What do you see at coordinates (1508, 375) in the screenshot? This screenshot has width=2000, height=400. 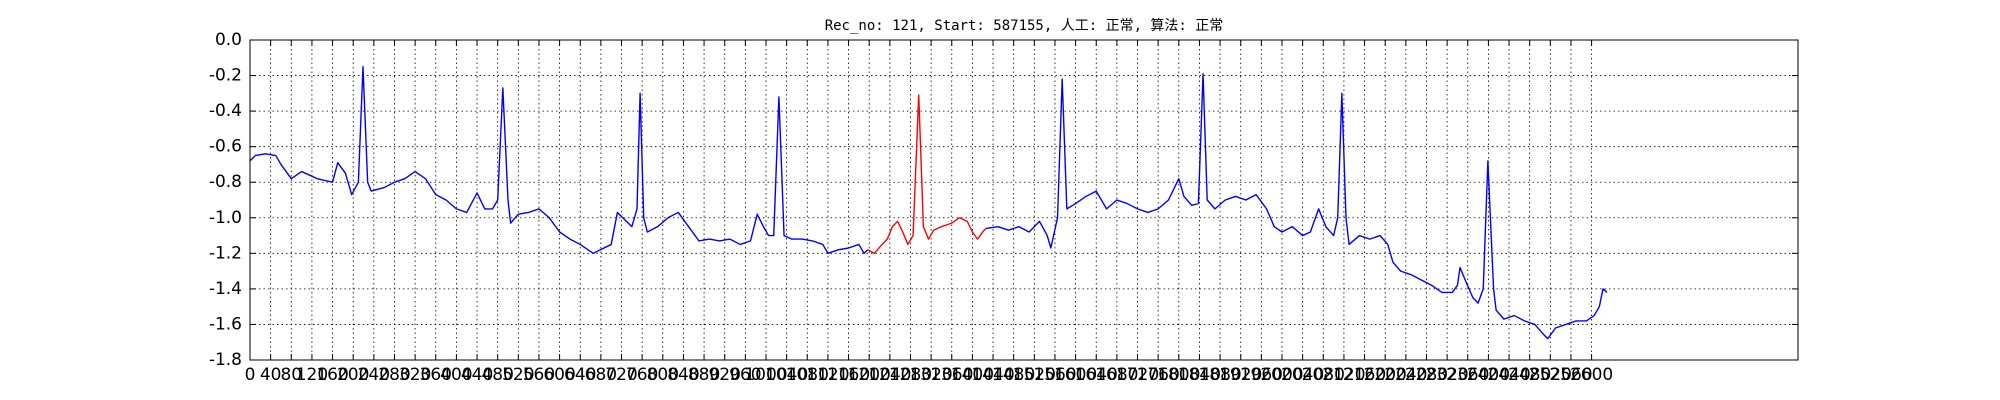 I see `x-tick-label: 2440` at bounding box center [1508, 375].